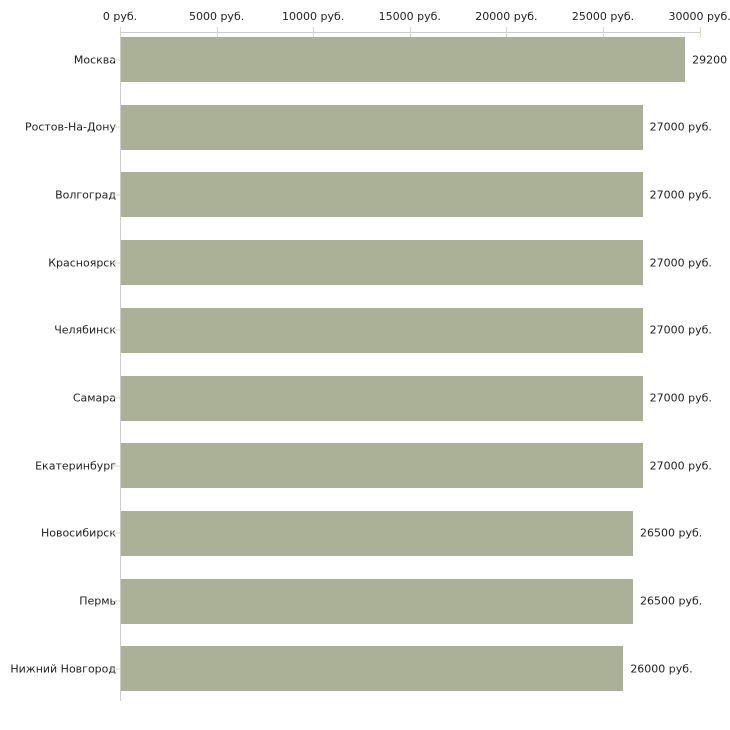 This screenshot has height=730, width=730. Describe the element at coordinates (63, 669) in the screenshot. I see `category-label: Нижний Новгород` at that location.